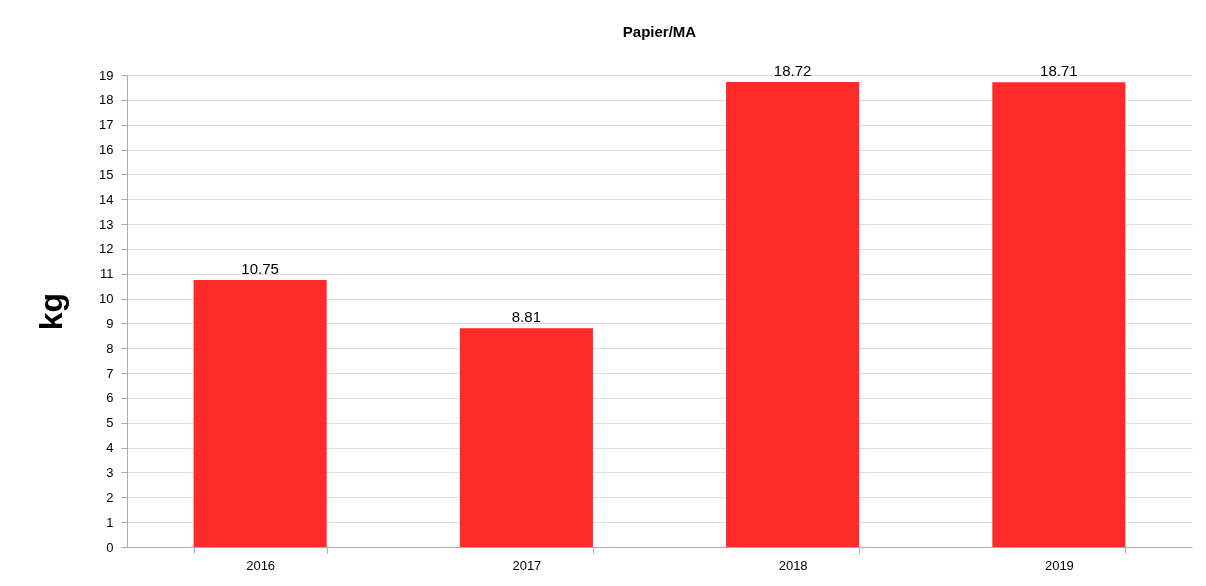 This screenshot has width=1206, height=586. What do you see at coordinates (792, 70) in the screenshot?
I see `data-label: 18.72` at bounding box center [792, 70].